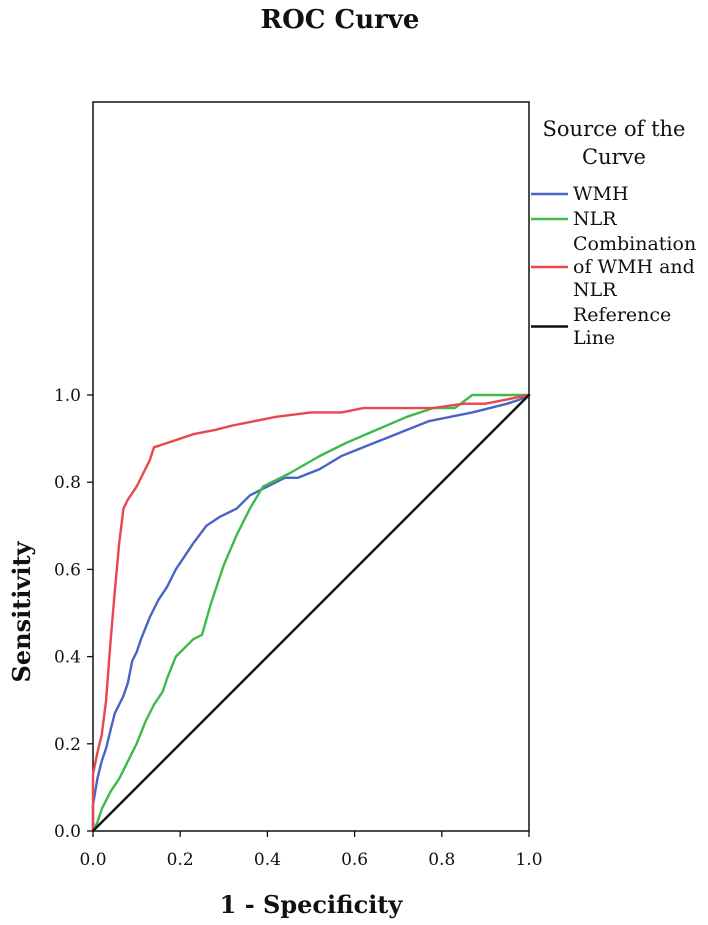  Describe the element at coordinates (622, 326) in the screenshot. I see `legend-label-reference-line: Reference Line` at that location.